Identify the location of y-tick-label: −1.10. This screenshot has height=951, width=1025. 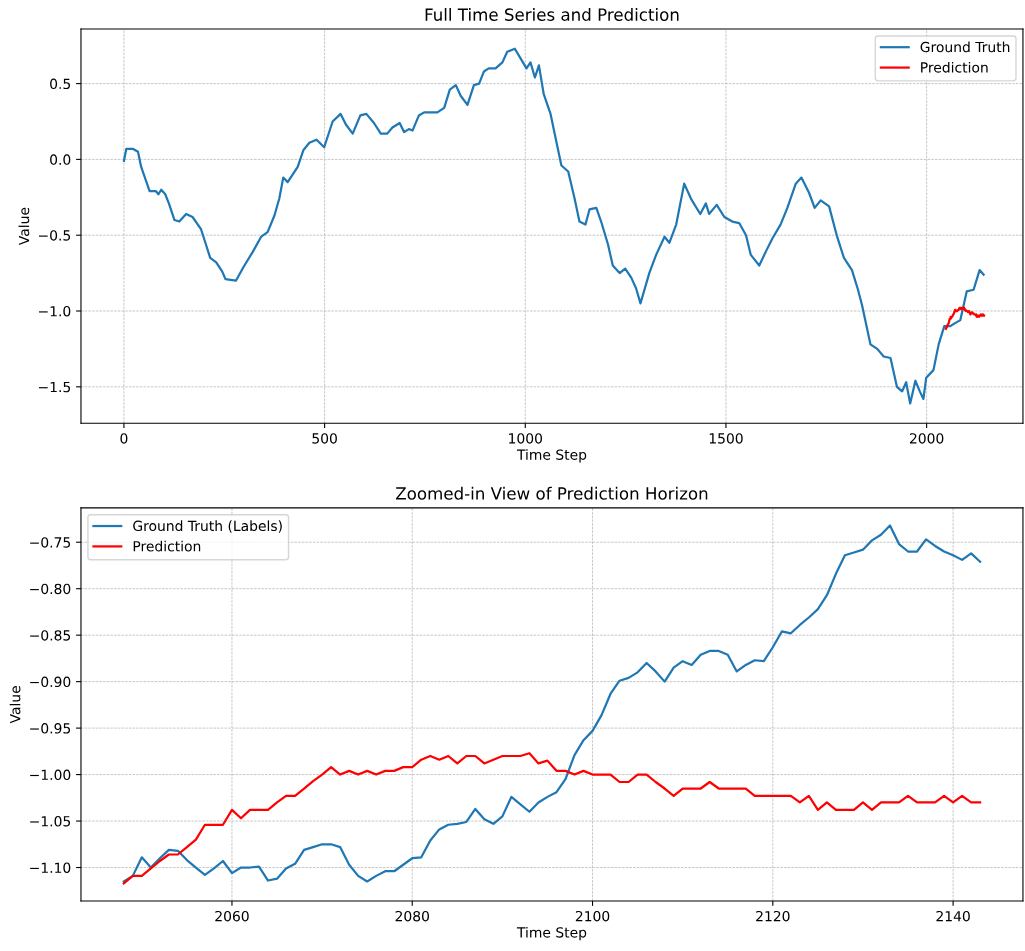
(50, 867).